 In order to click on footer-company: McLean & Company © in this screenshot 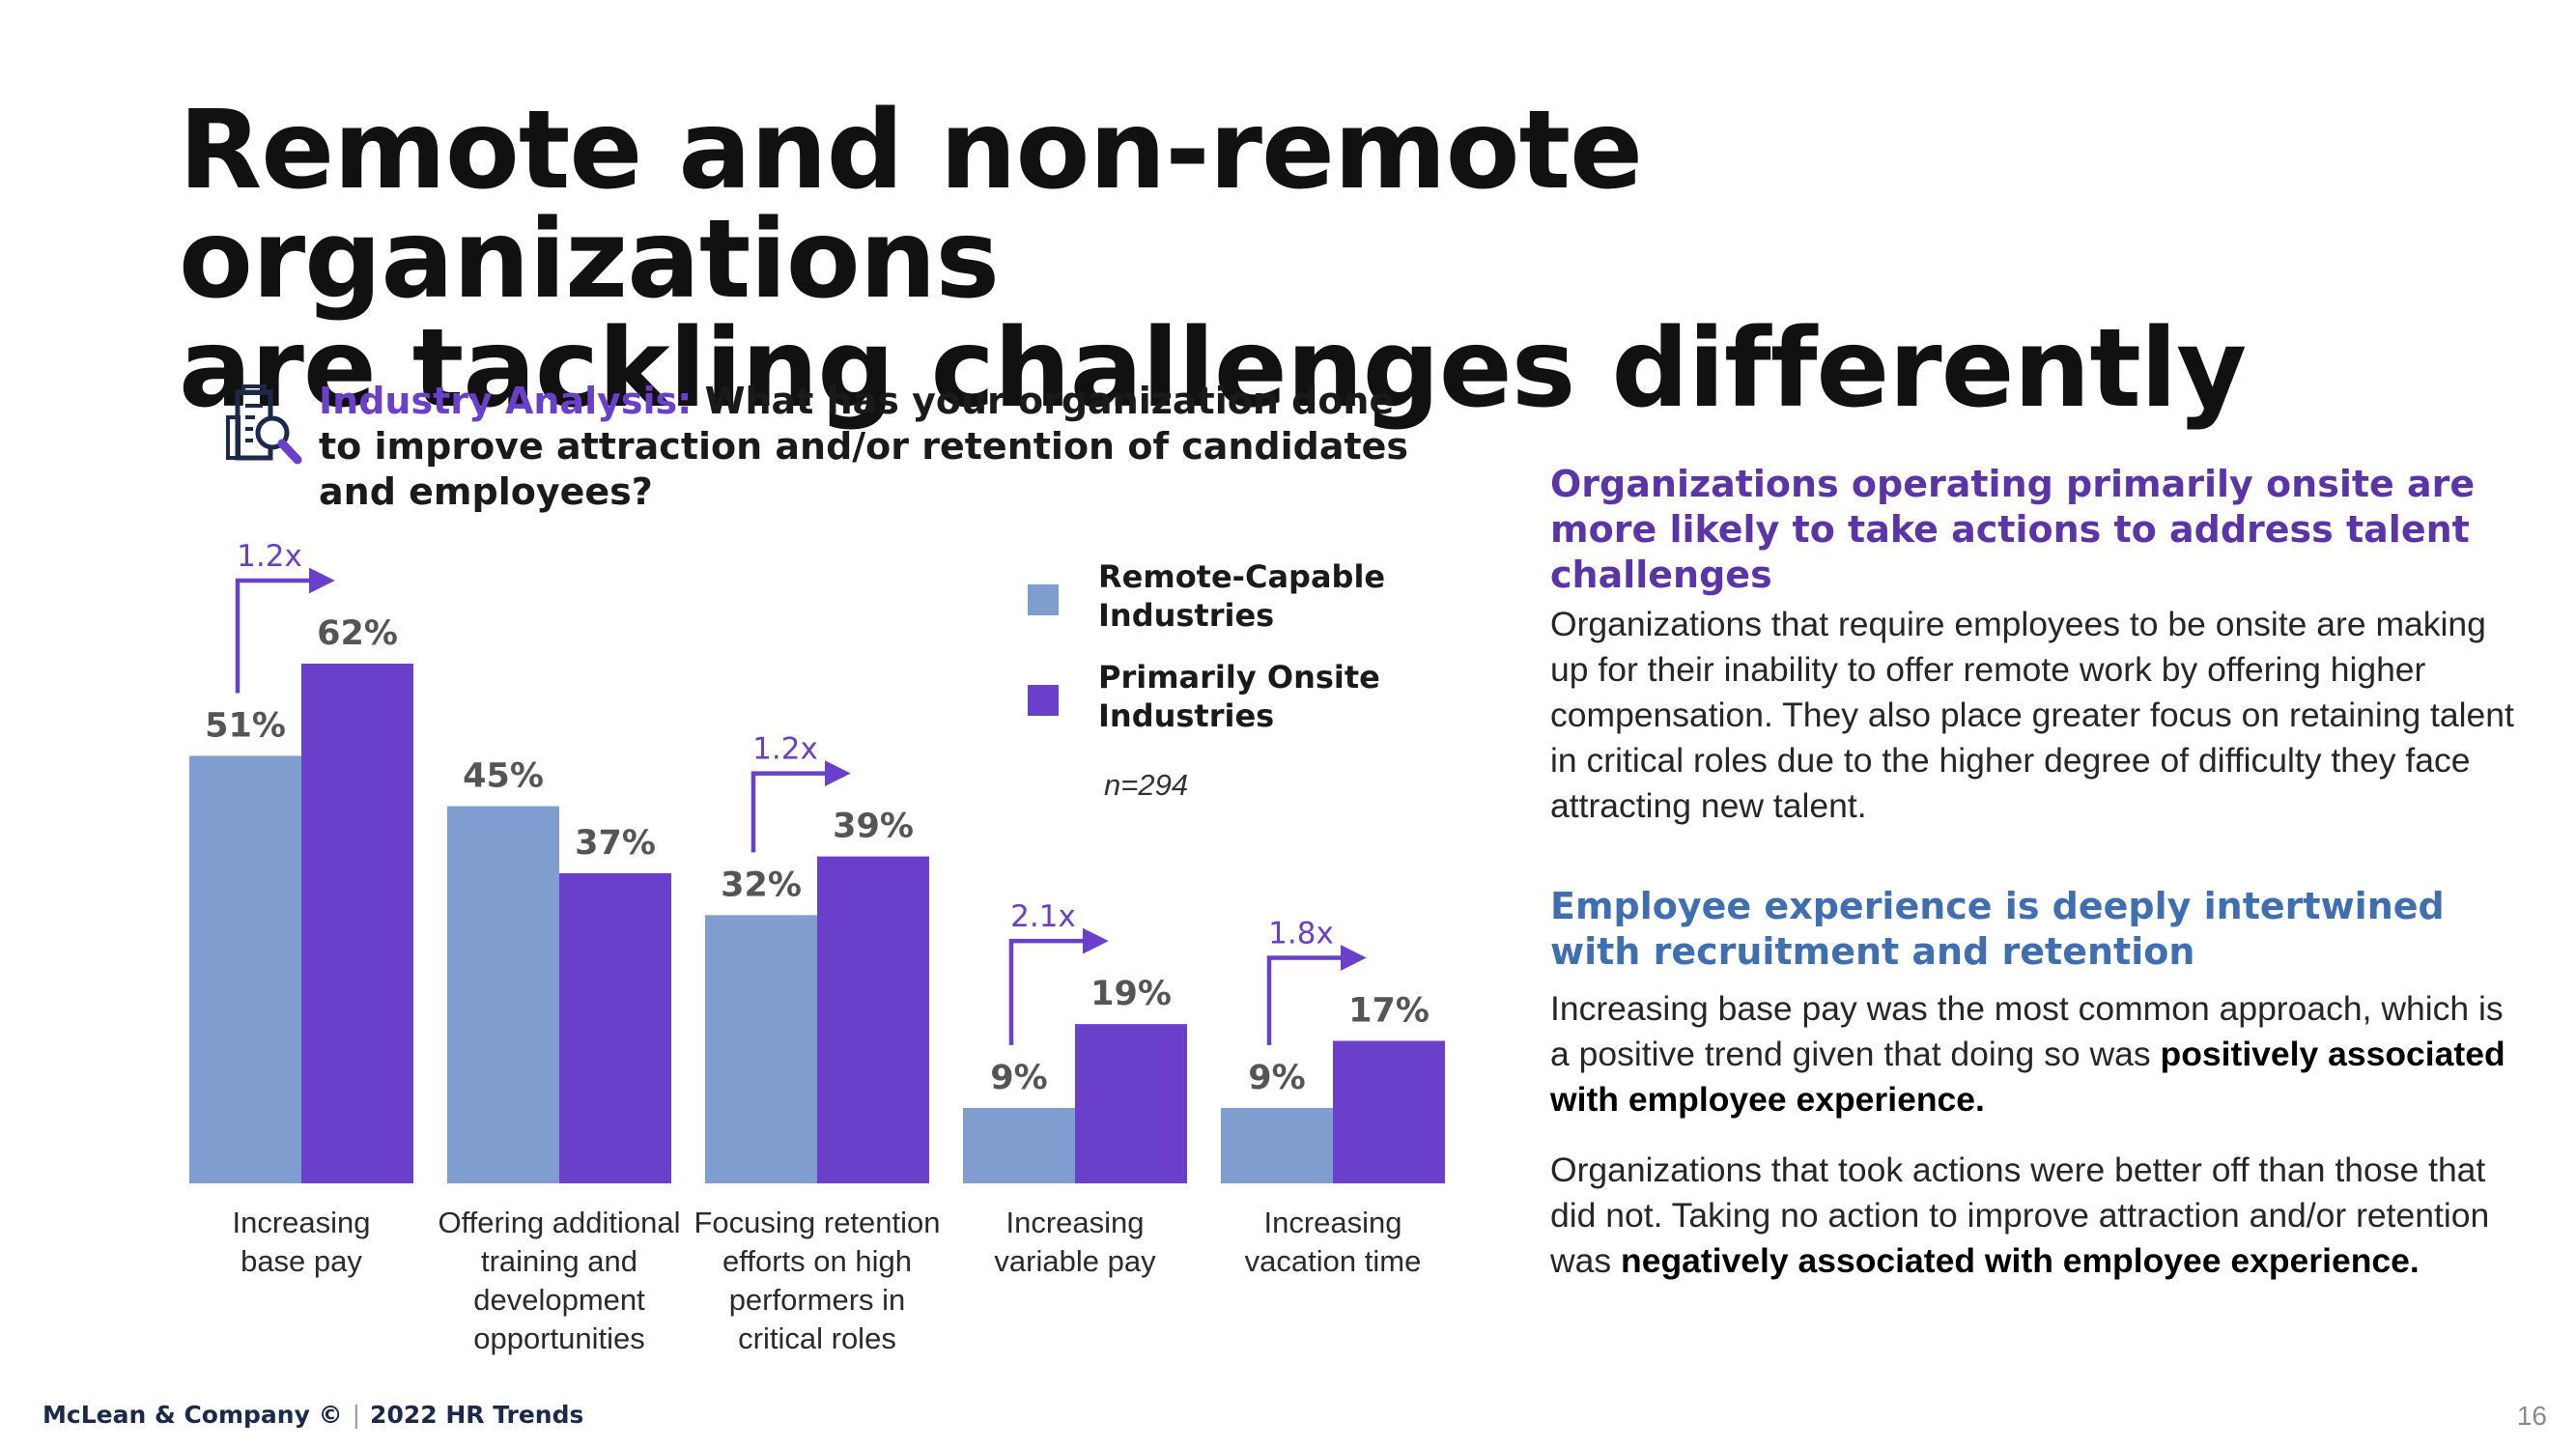, I will do `click(192, 1415)`.